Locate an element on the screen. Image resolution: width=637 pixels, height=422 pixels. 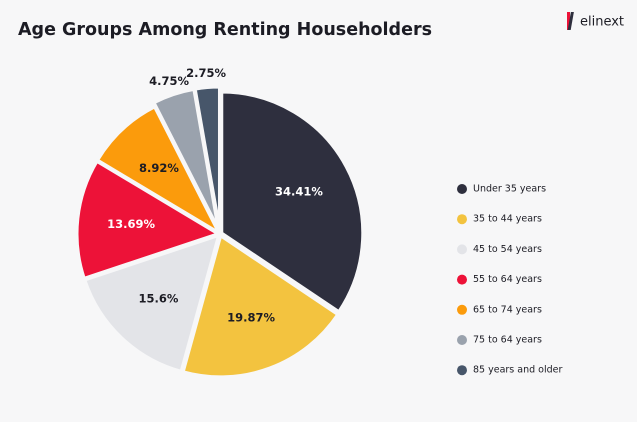
legend-label: 85 years and older is located at coordinates (517, 370).